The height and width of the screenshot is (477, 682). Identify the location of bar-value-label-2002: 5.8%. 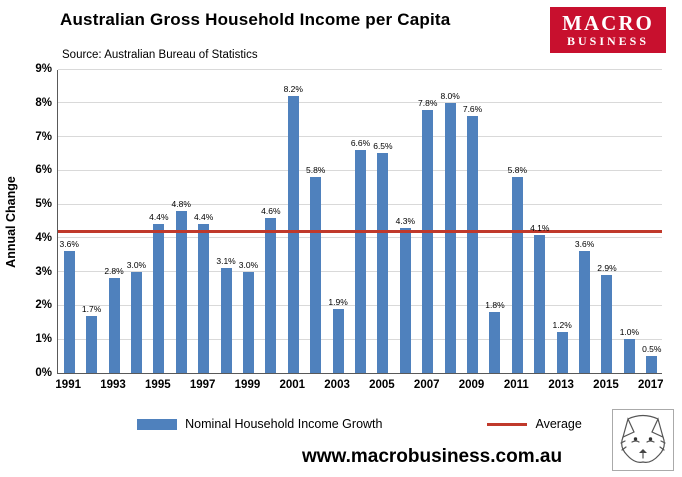
(315, 170).